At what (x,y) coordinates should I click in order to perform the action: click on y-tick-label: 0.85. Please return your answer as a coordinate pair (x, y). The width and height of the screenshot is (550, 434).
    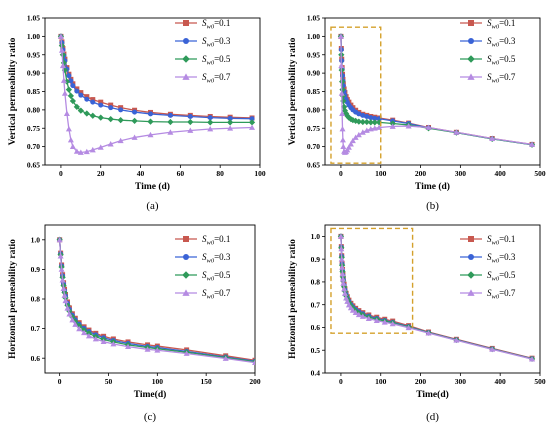
    Looking at the image, I should click on (313, 91).